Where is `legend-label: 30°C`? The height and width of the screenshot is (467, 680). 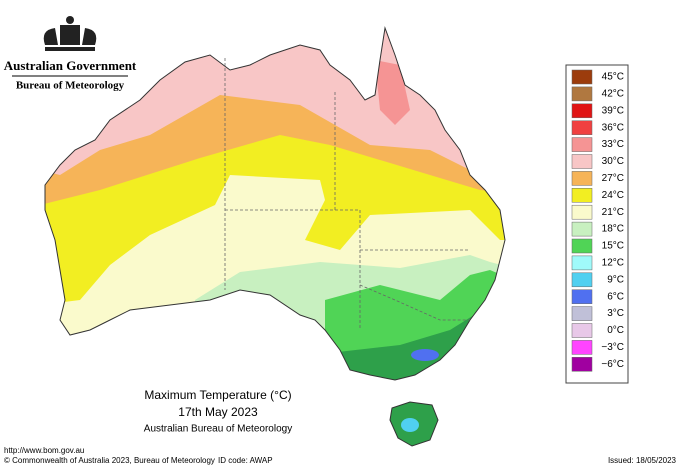 legend-label: 30°C is located at coordinates (613, 161).